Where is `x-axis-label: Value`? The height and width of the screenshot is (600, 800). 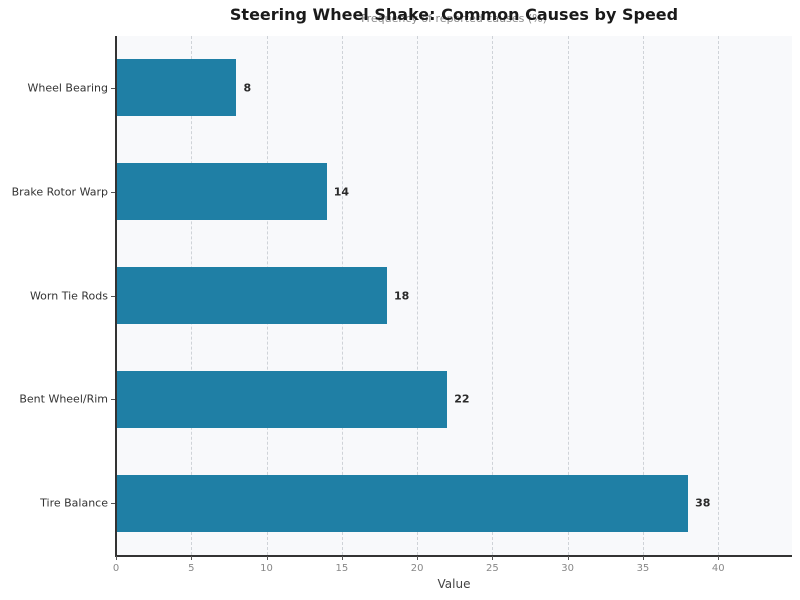
x-axis-label: Value is located at coordinates (454, 584).